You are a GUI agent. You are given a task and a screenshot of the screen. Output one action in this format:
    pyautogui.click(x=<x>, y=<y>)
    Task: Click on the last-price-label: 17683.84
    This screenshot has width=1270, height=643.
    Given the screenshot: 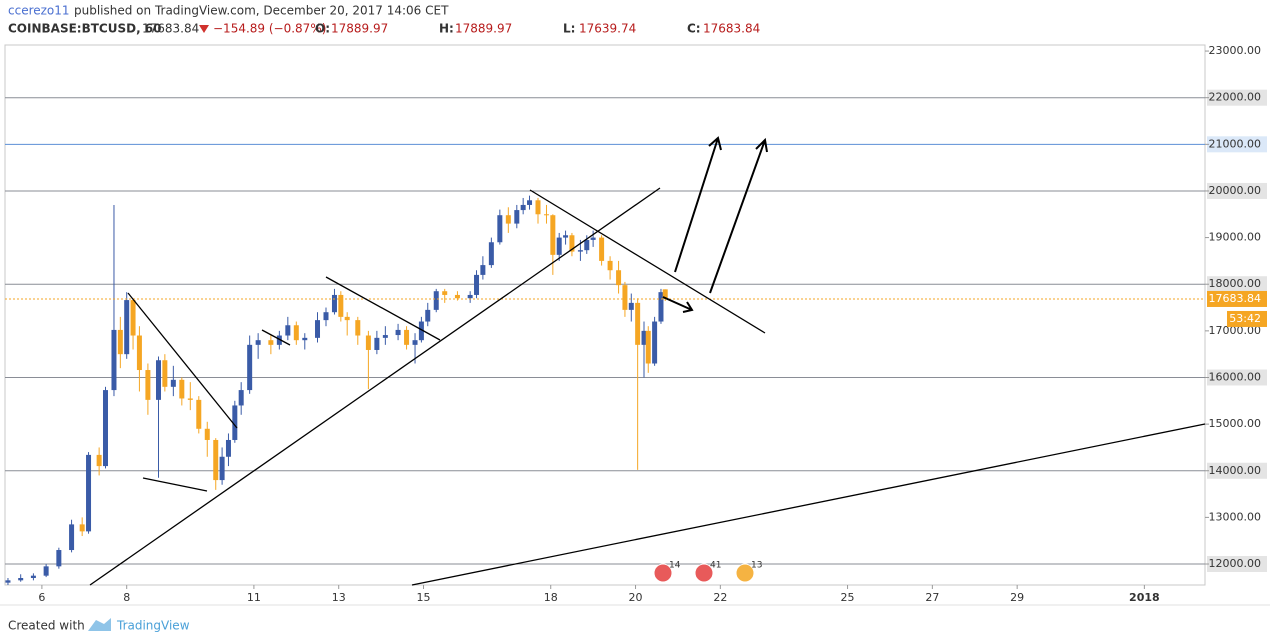 What is the action you would take?
    pyautogui.click(x=1235, y=298)
    